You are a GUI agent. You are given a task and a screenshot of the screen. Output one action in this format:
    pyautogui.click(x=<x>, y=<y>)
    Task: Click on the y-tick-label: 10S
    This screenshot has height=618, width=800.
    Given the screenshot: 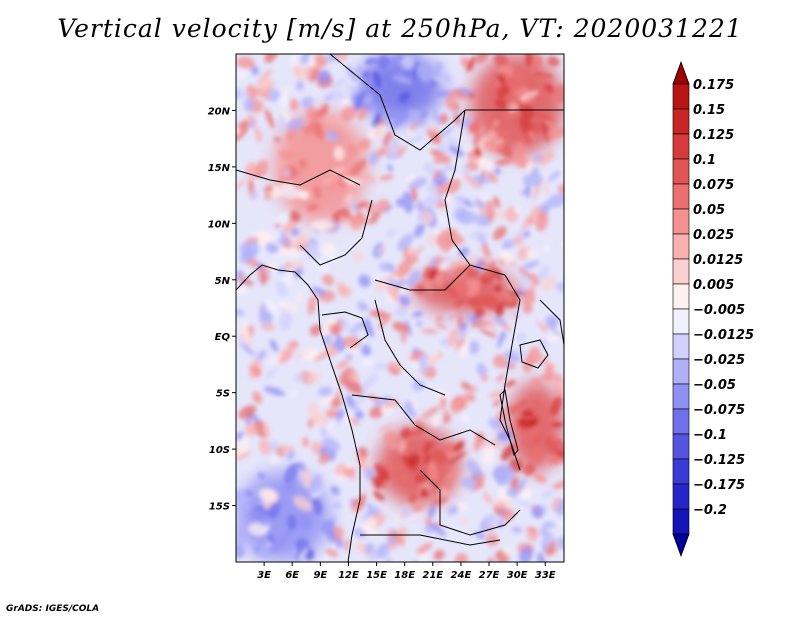 What is the action you would take?
    pyautogui.click(x=219, y=450)
    